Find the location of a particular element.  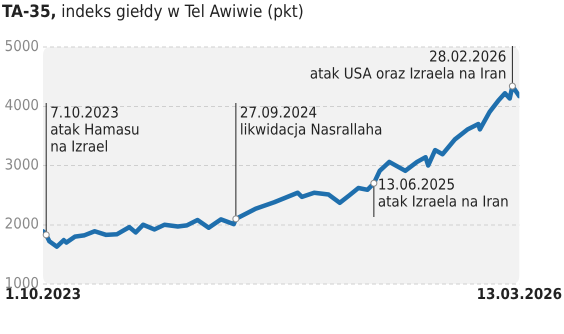

y-tick-label: 2000 is located at coordinates (21, 223).